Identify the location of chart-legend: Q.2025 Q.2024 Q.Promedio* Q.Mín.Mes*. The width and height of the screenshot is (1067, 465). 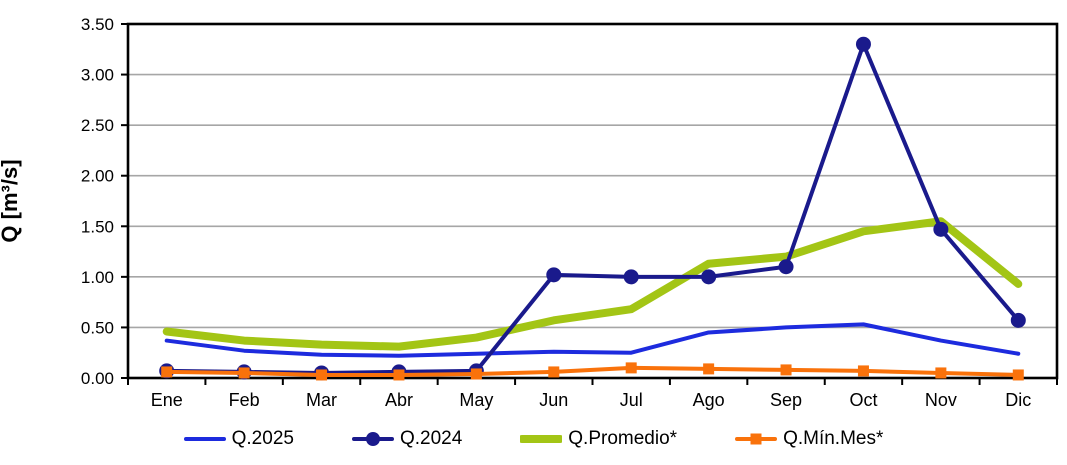
(533, 439).